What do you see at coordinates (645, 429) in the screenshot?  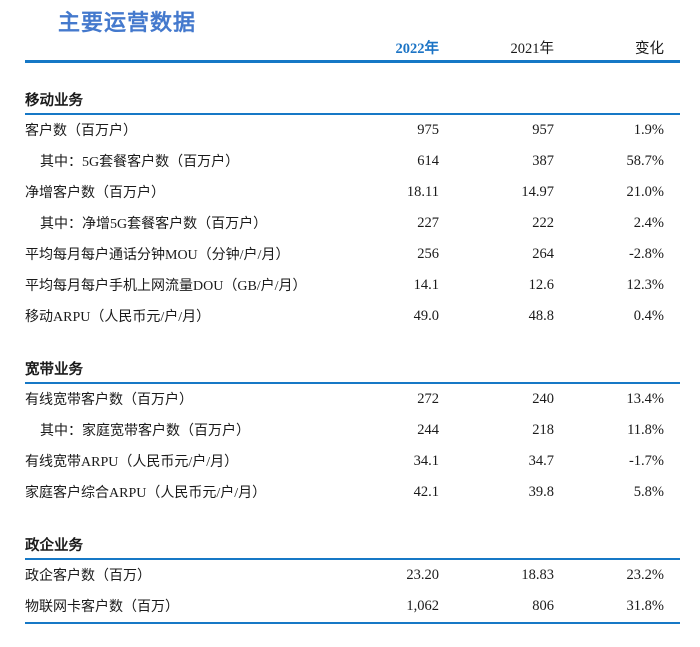 I see `value-change: 11.8%` at bounding box center [645, 429].